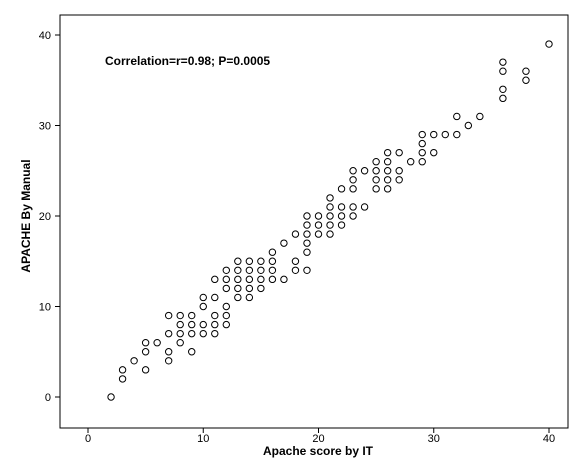 The height and width of the screenshot is (462, 571). What do you see at coordinates (318, 451) in the screenshot?
I see `x-axis-title: Apache score by IT` at bounding box center [318, 451].